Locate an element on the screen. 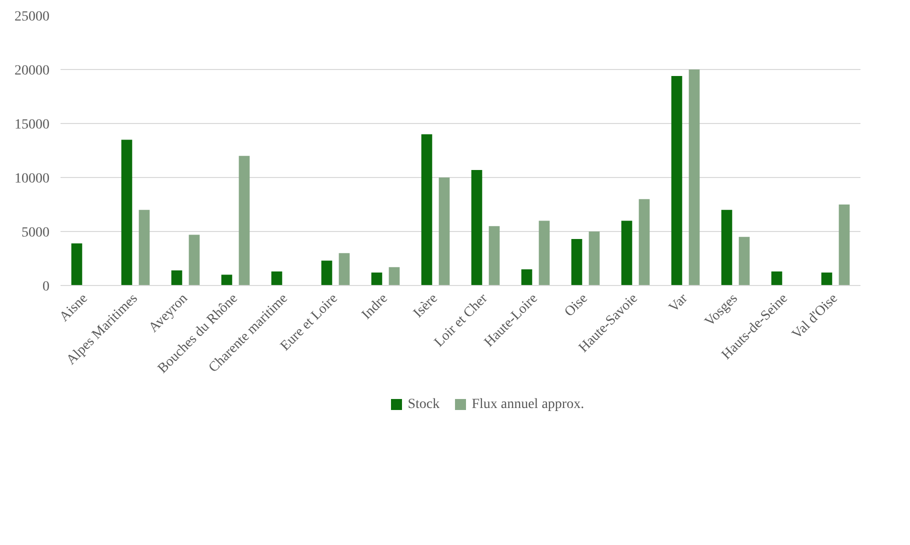 Image resolution: width=910 pixels, height=545 pixels. y-tick-label: 5000 is located at coordinates (36, 233).